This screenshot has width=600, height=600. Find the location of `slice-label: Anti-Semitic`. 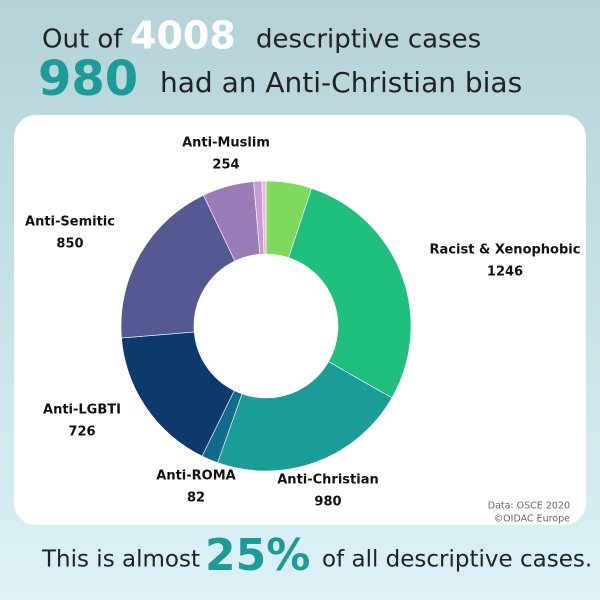

slice-label: Anti-Semitic is located at coordinates (70, 222).